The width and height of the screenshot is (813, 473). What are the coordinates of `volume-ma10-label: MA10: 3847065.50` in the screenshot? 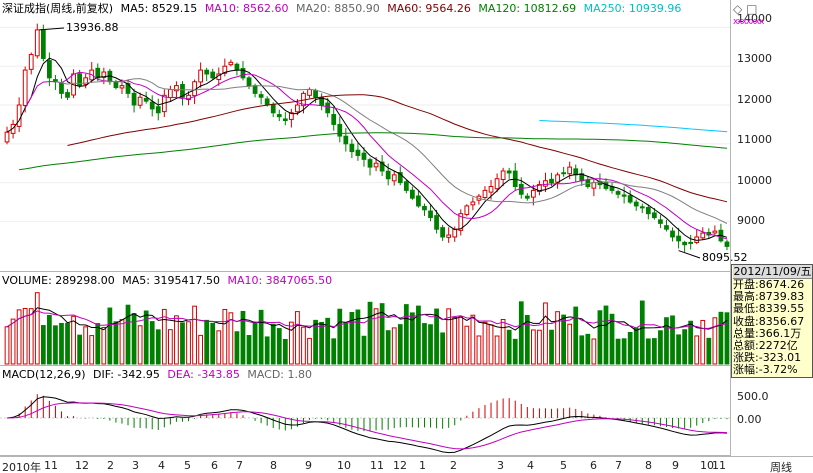 It's located at (280, 280).